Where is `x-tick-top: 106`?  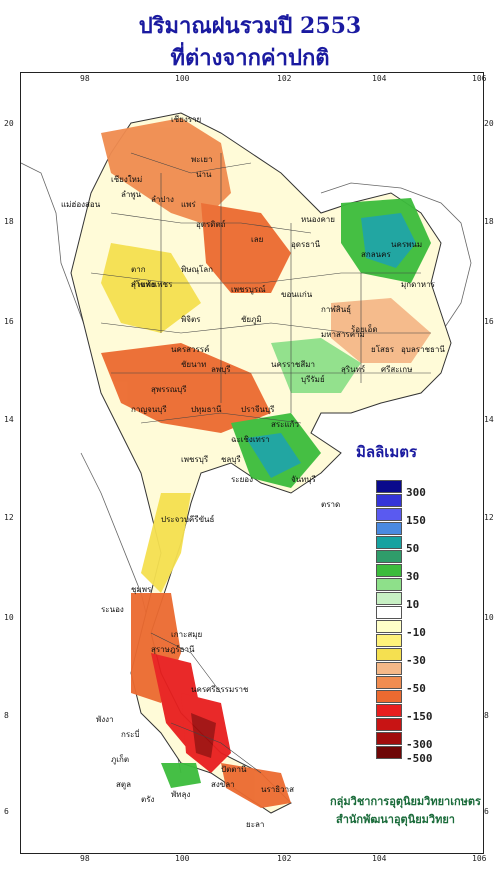 x-tick-top: 106 is located at coordinates (479, 78).